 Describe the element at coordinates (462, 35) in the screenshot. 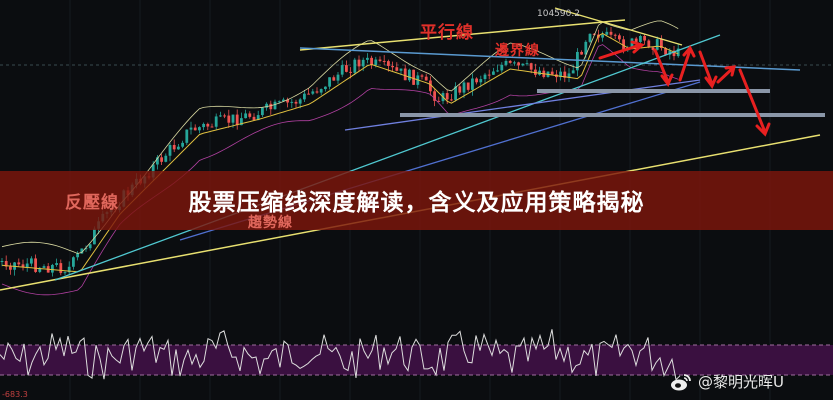

I see `parallel-line` at that location.